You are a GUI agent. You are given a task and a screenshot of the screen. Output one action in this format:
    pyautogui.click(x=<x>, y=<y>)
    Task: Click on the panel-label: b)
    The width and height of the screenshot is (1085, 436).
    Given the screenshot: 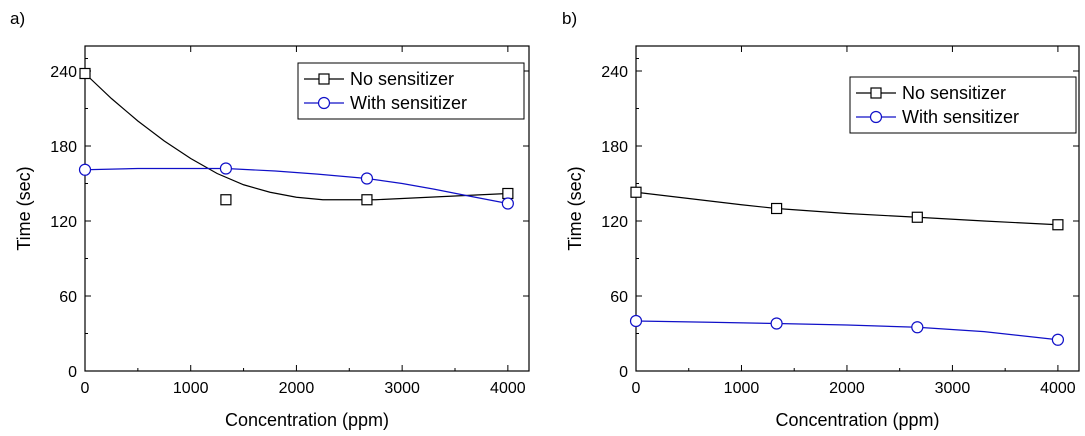 What is the action you would take?
    pyautogui.click(x=569, y=18)
    